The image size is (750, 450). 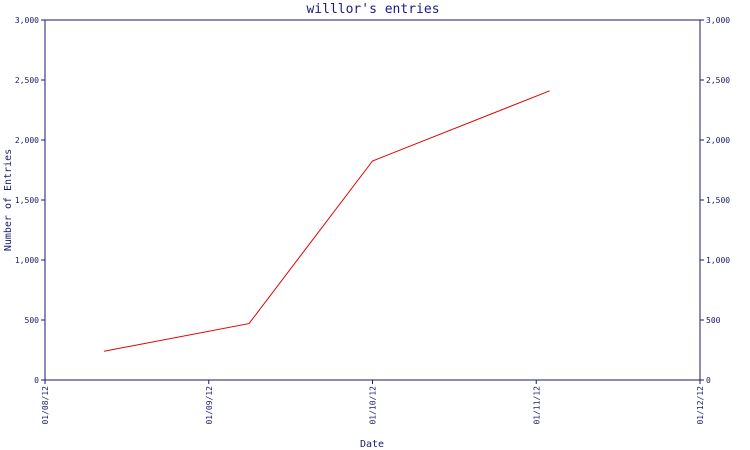 What do you see at coordinates (700, 405) in the screenshot?
I see `x-tick-label: 01/12/12` at bounding box center [700, 405].